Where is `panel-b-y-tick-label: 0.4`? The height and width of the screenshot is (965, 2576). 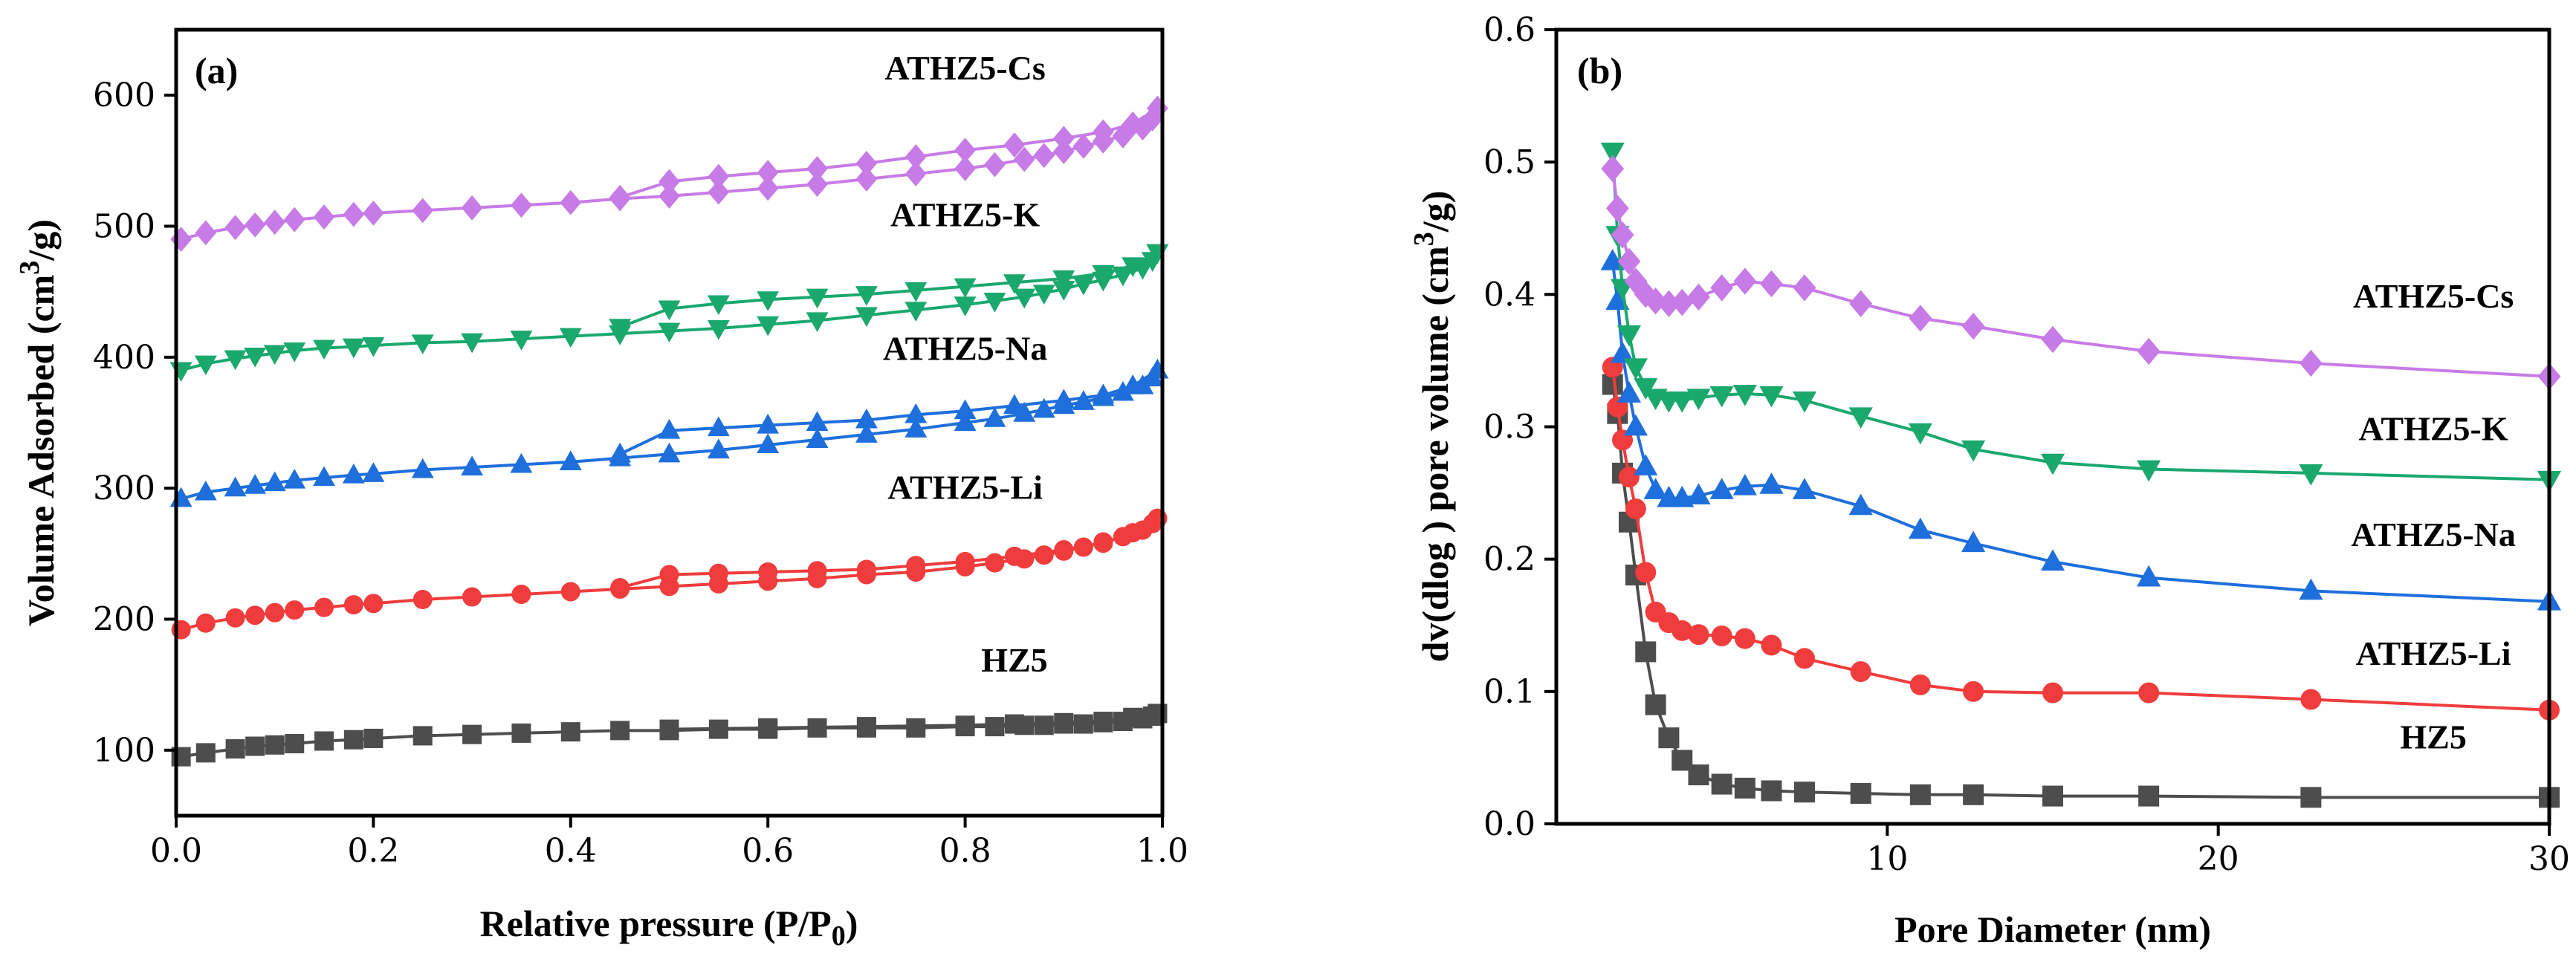
panel-b-y-tick-label: 0.4 is located at coordinates (1509, 294).